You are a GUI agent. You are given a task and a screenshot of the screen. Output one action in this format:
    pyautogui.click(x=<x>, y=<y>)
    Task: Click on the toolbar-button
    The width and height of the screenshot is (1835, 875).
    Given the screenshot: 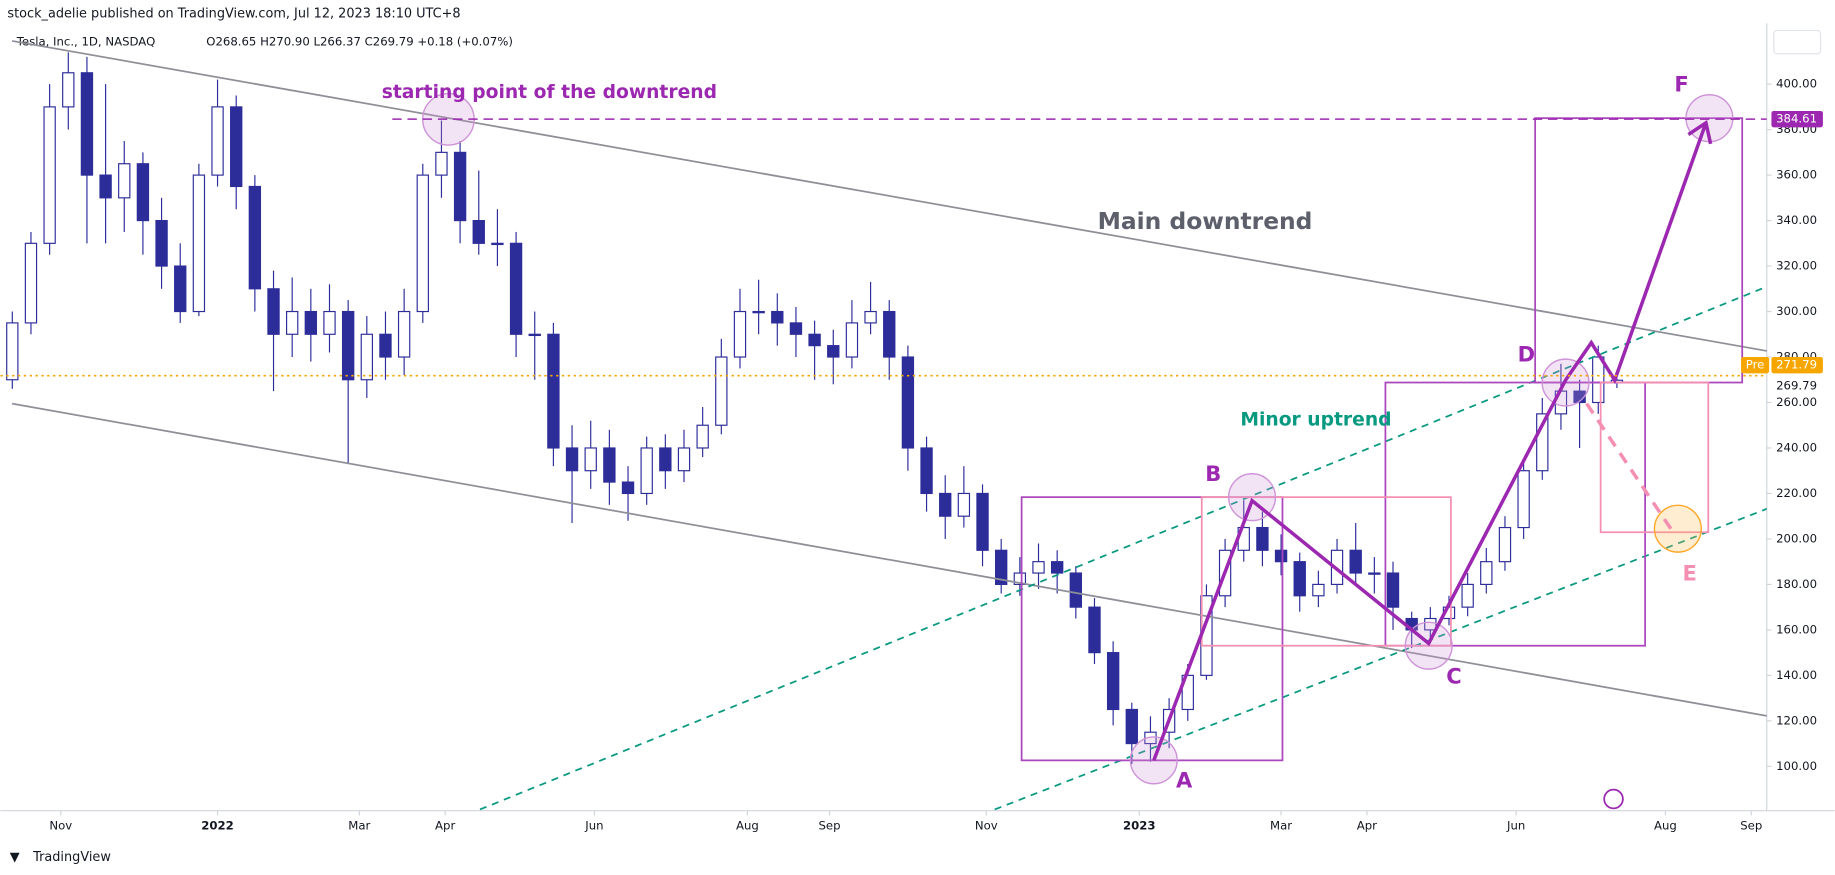 What is the action you would take?
    pyautogui.click(x=1797, y=42)
    